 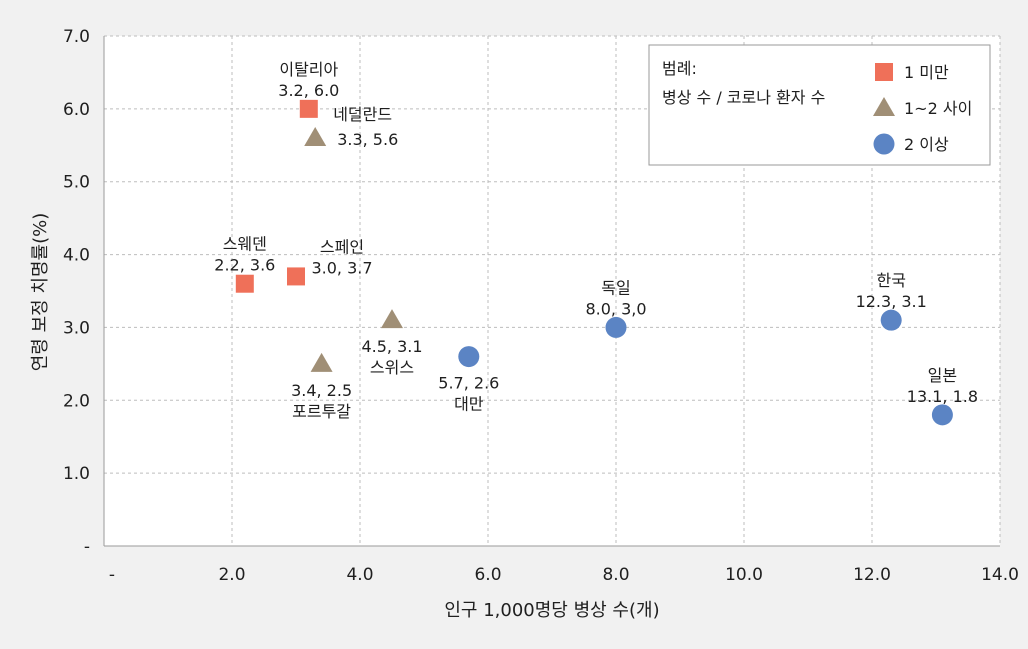 What do you see at coordinates (76, 183) in the screenshot?
I see `y-tick-label: 5.0` at bounding box center [76, 183].